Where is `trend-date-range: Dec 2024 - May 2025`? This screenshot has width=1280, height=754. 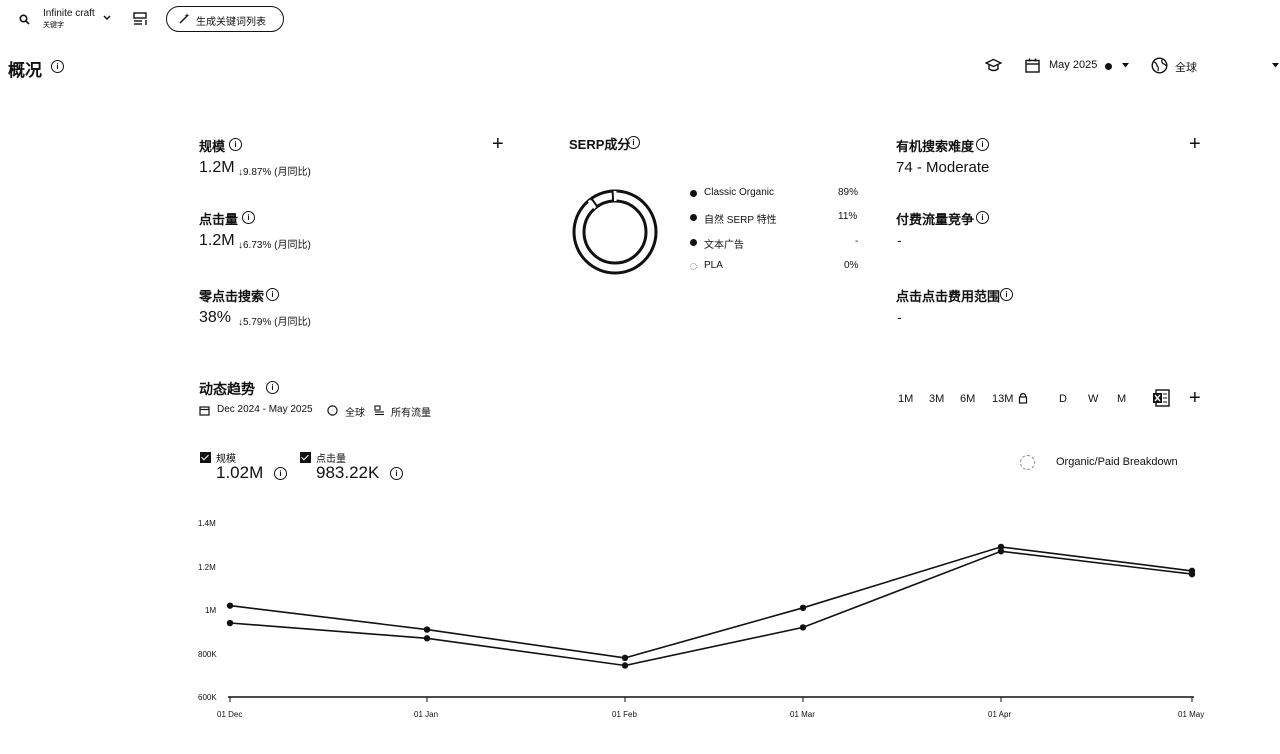
trend-date-range: Dec 2024 - May 2025 is located at coordinates (265, 409).